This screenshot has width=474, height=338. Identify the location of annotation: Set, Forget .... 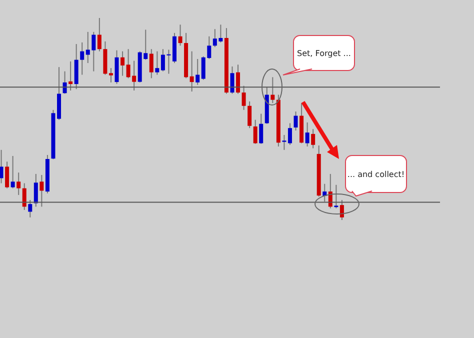
(324, 53).